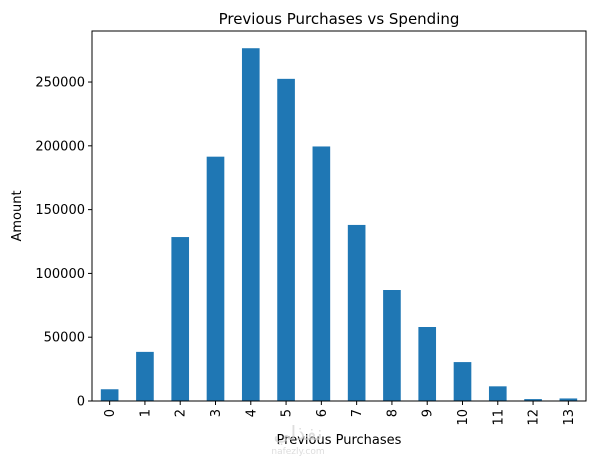 The width and height of the screenshot is (597, 458). Describe the element at coordinates (181, 413) in the screenshot. I see `x-tick-label: 2` at that location.